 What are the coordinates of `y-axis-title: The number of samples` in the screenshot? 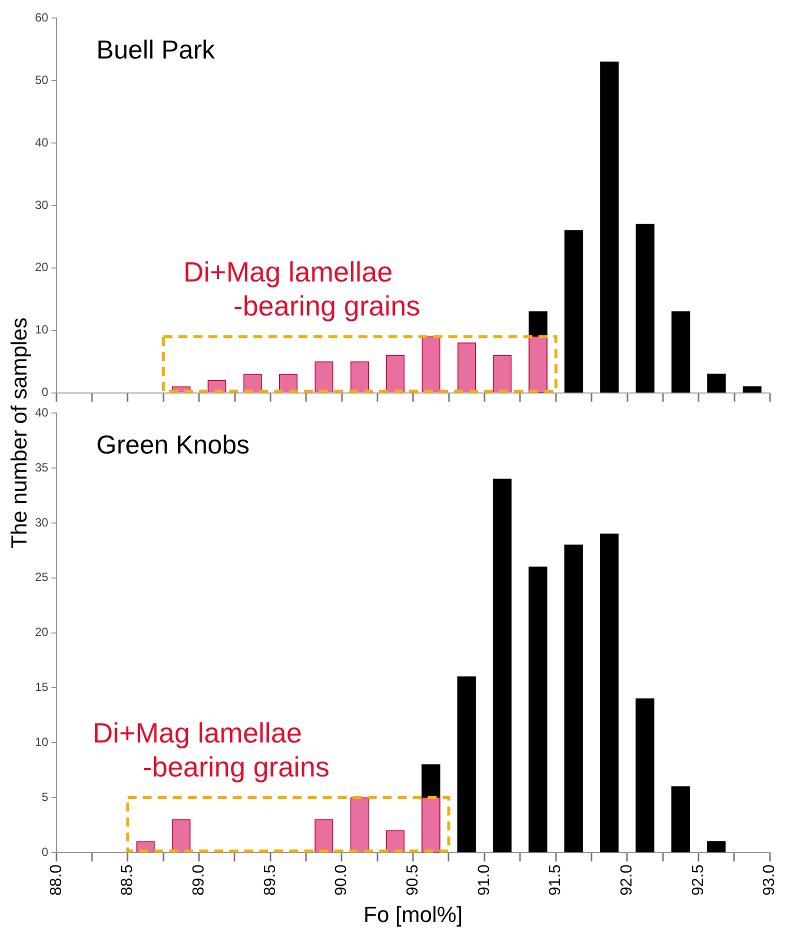 It's located at (20, 433).